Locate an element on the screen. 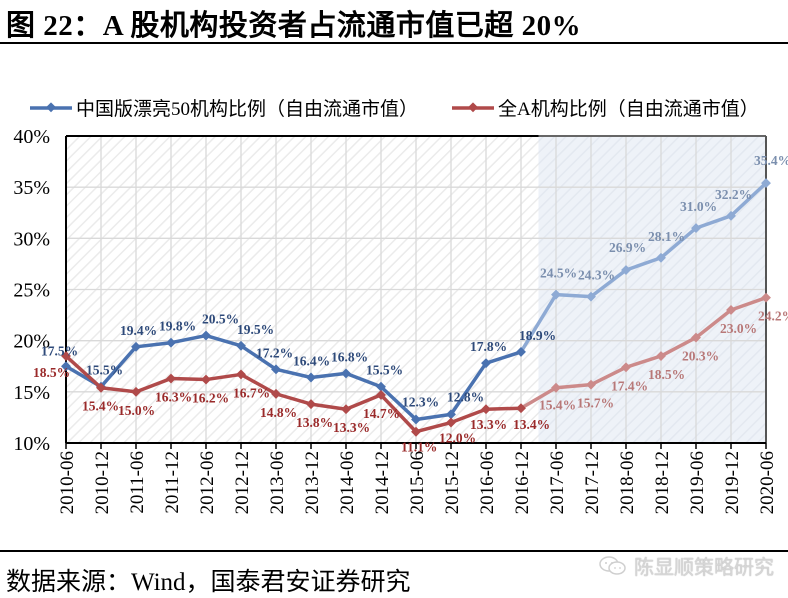 The image size is (788, 598). y-tick-label: 10% is located at coordinates (31, 444).